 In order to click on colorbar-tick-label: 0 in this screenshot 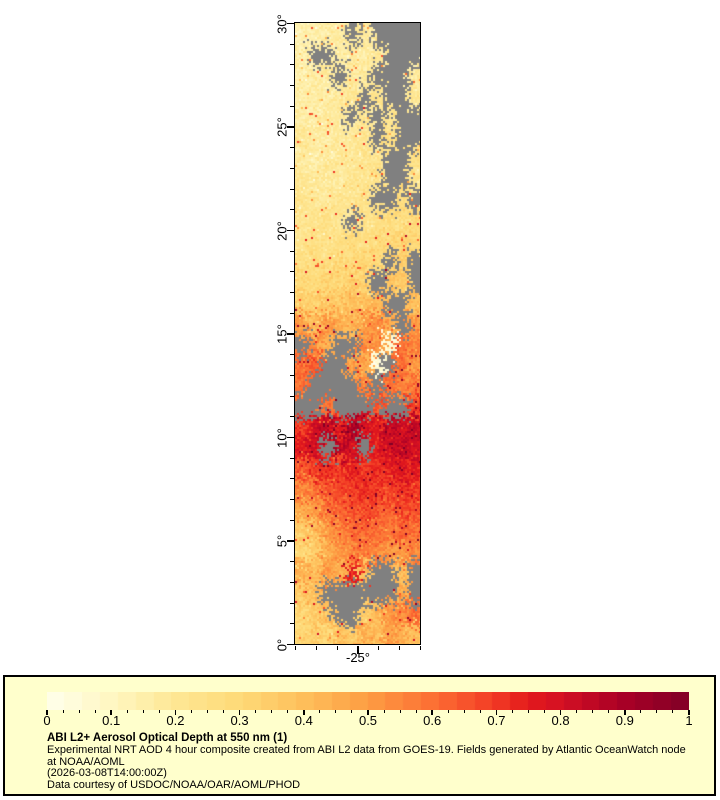, I will do `click(47, 720)`.